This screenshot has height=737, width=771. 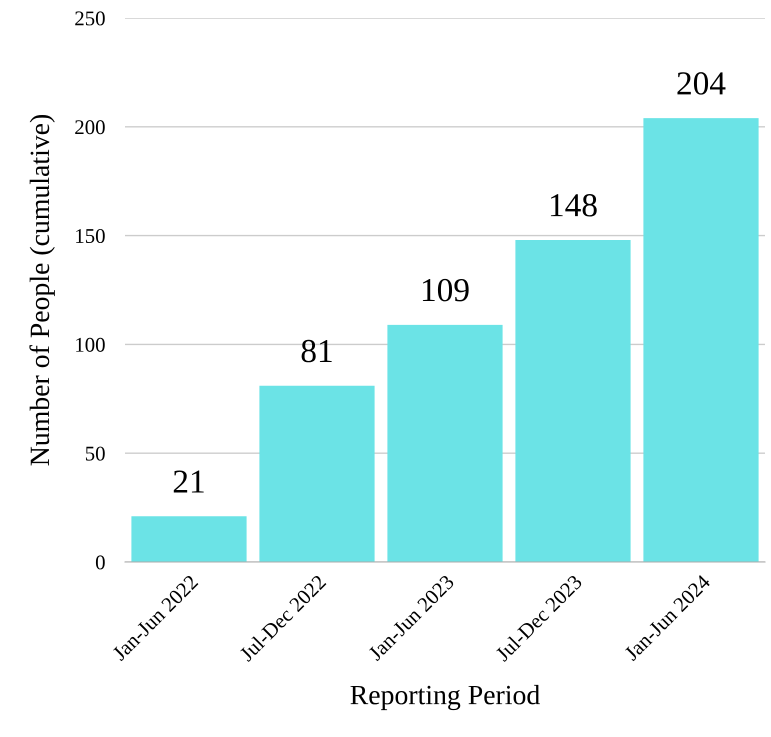 I want to click on y-tick-label: 100, so click(x=90, y=345).